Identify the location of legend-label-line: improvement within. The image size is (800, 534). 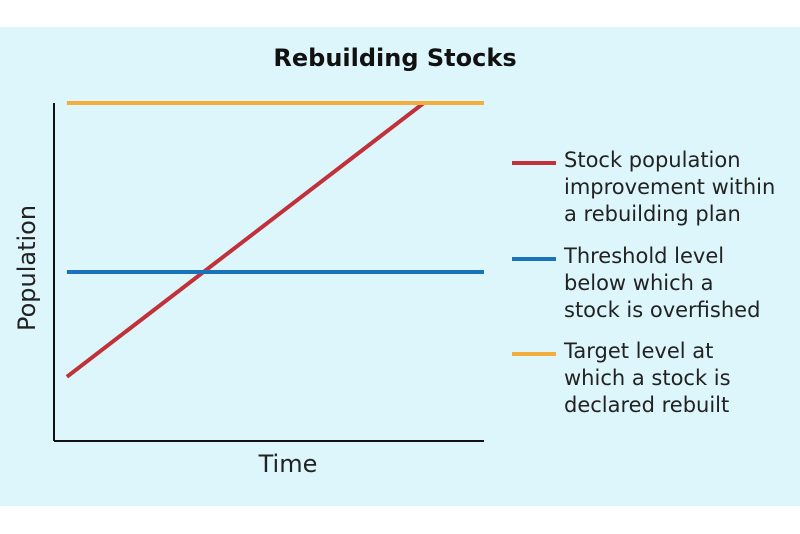
(670, 187).